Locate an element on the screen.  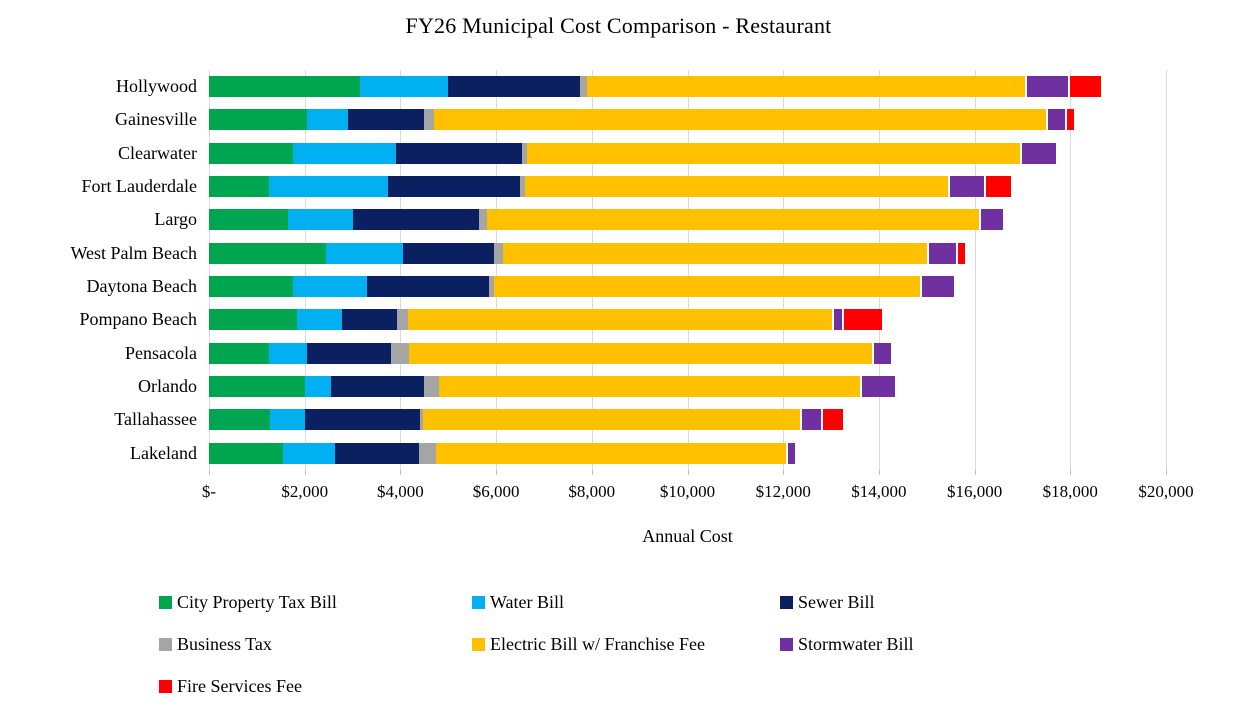
category-label: Orlando is located at coordinates (167, 386).